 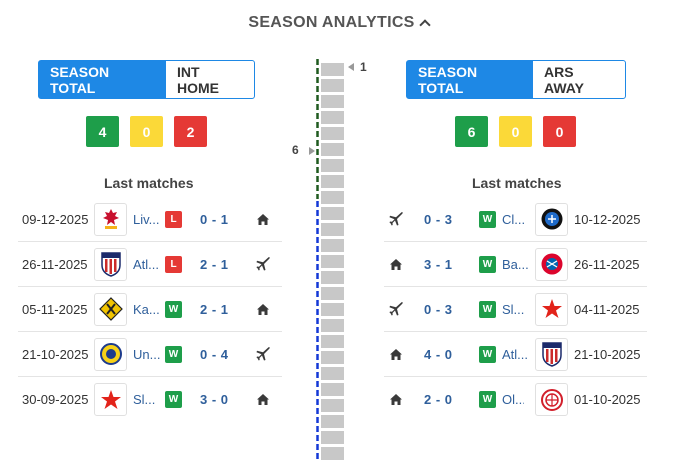 I want to click on season-analytics-toggle: SEASON ANALYTICS, so click(x=338, y=23).